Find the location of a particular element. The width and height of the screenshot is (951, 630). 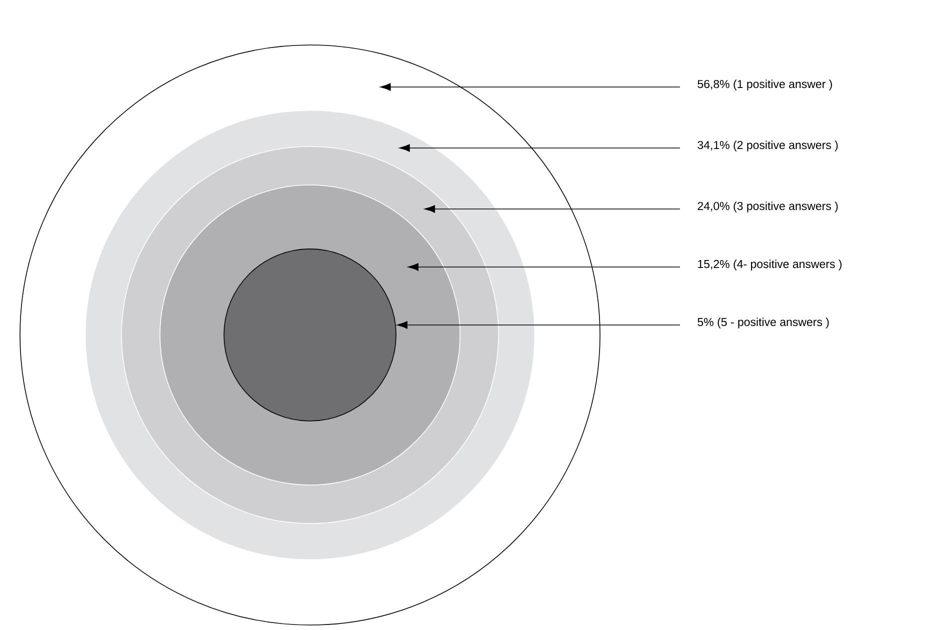

category-label: (5 - positive answers ) is located at coordinates (773, 323).